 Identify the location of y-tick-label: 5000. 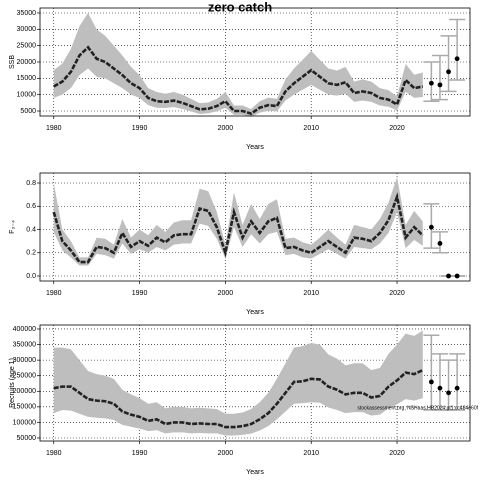
(28, 111).